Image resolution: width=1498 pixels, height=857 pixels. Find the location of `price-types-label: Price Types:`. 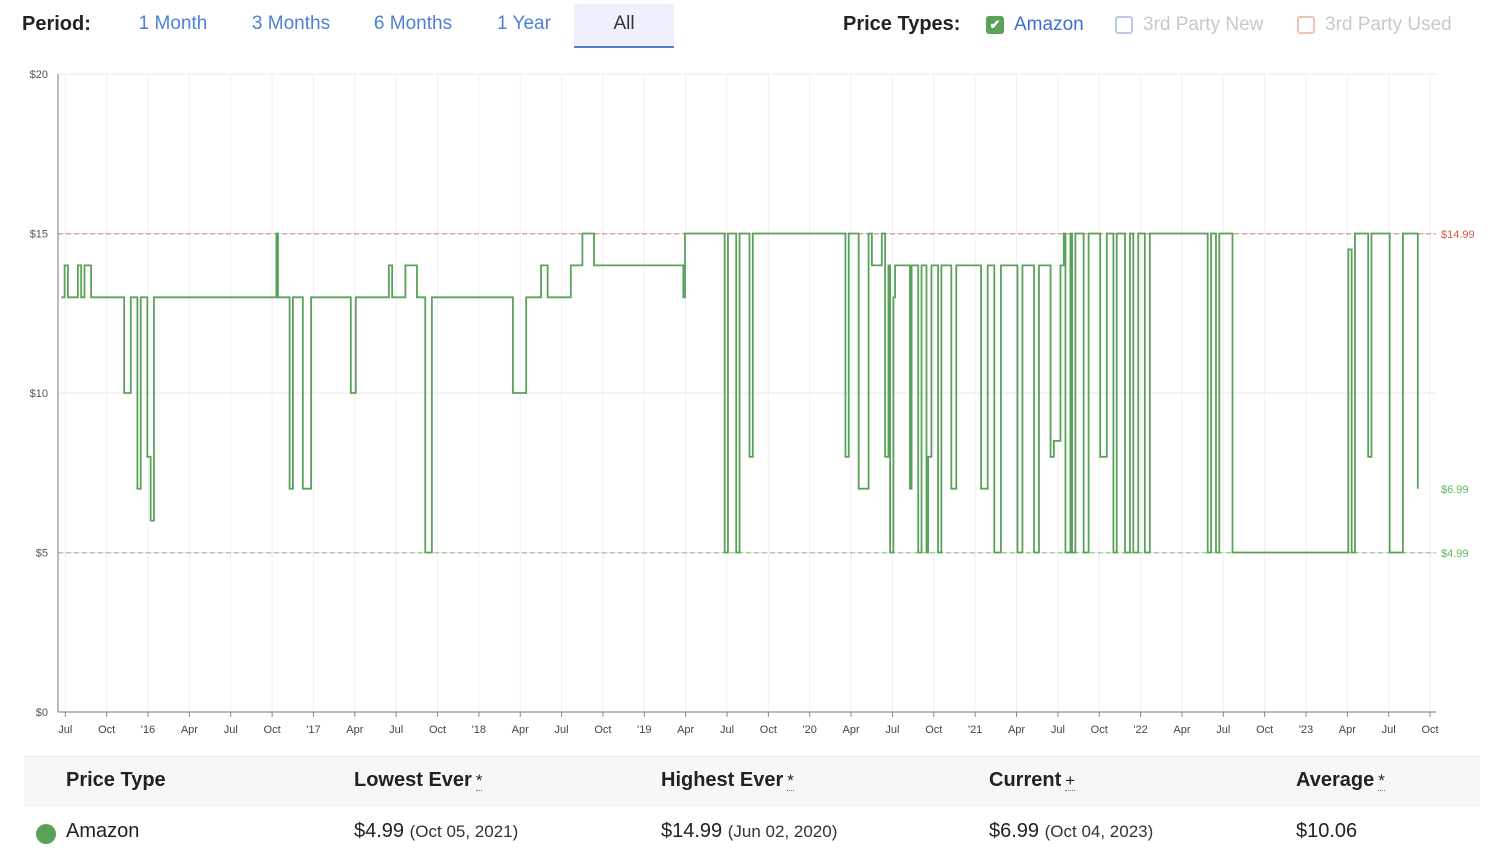

price-types-label: Price Types: is located at coordinates (902, 24).